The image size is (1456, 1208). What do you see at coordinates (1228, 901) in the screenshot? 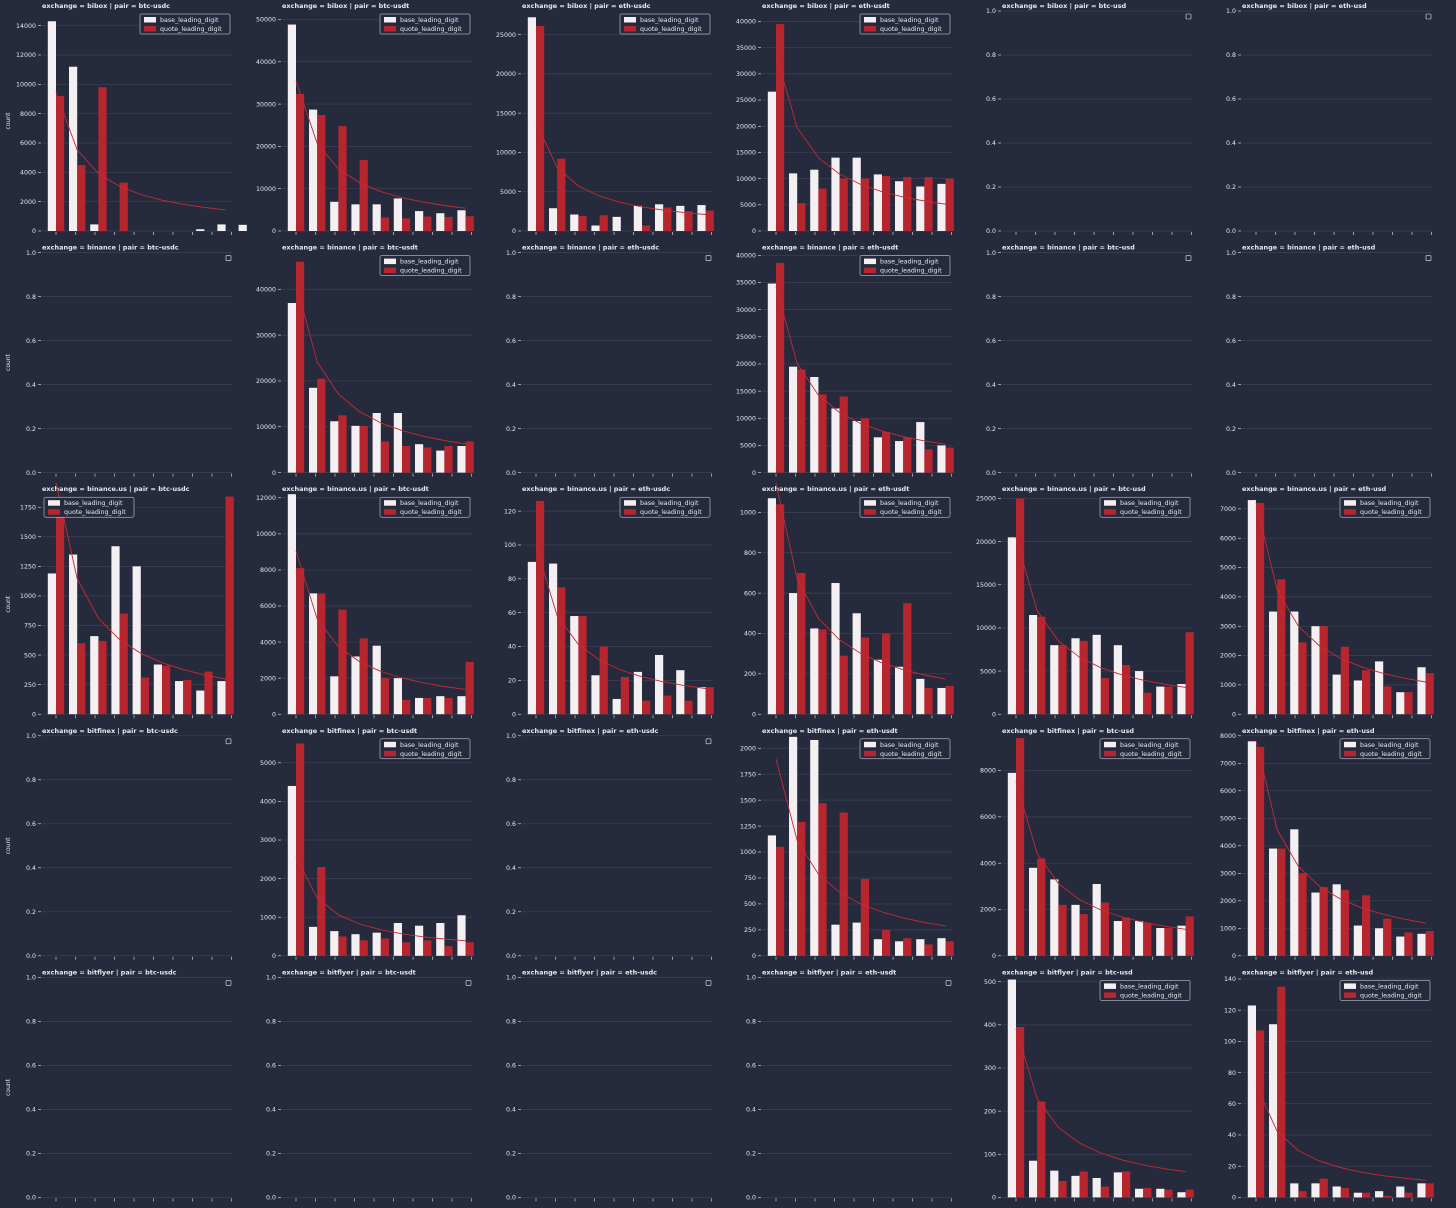
I see `y-tick-label: 2000` at bounding box center [1228, 901].